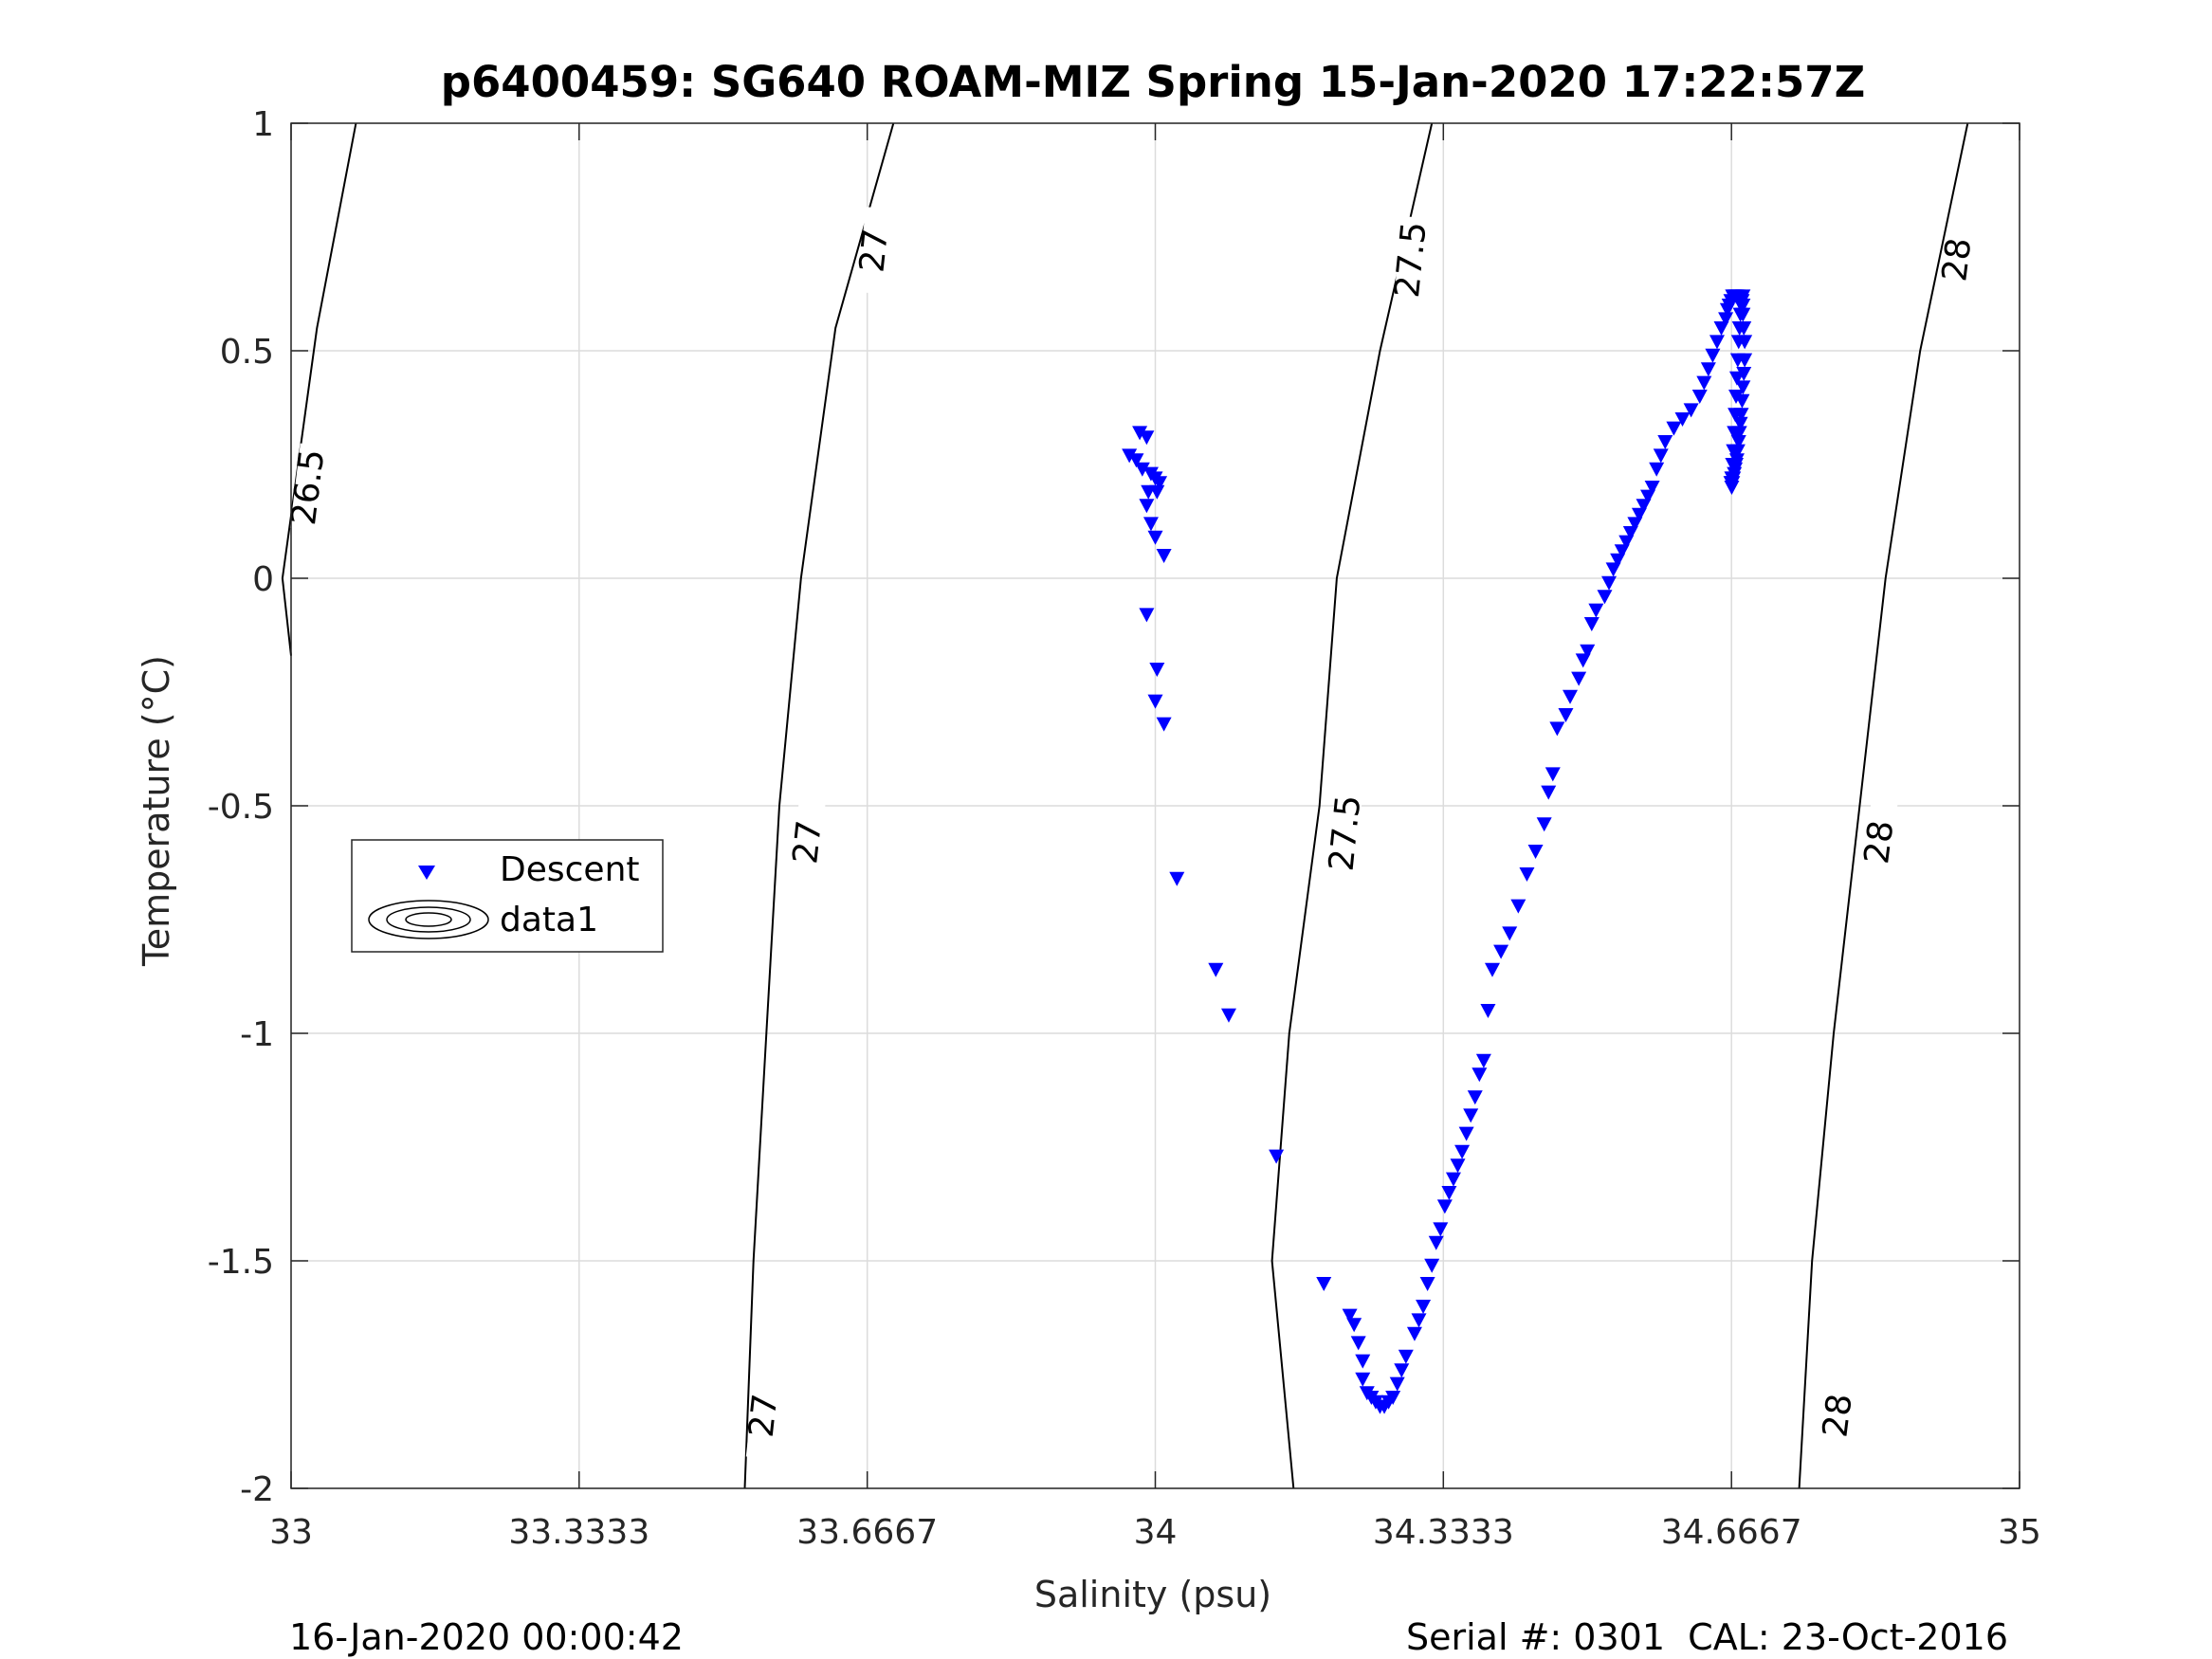 The height and width of the screenshot is (1659, 2212). What do you see at coordinates (263, 579) in the screenshot?
I see `y-tick-label: 0` at bounding box center [263, 579].